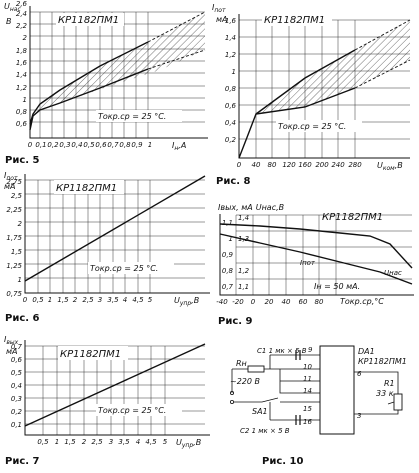 This screenshot has width=419, height=473. Describe the element at coordinates (188, 443) in the screenshot. I see `fig7-x-label: Uупр,В` at that location.